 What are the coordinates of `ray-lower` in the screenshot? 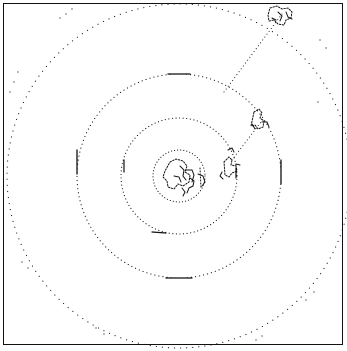 It's located at (248, 139).